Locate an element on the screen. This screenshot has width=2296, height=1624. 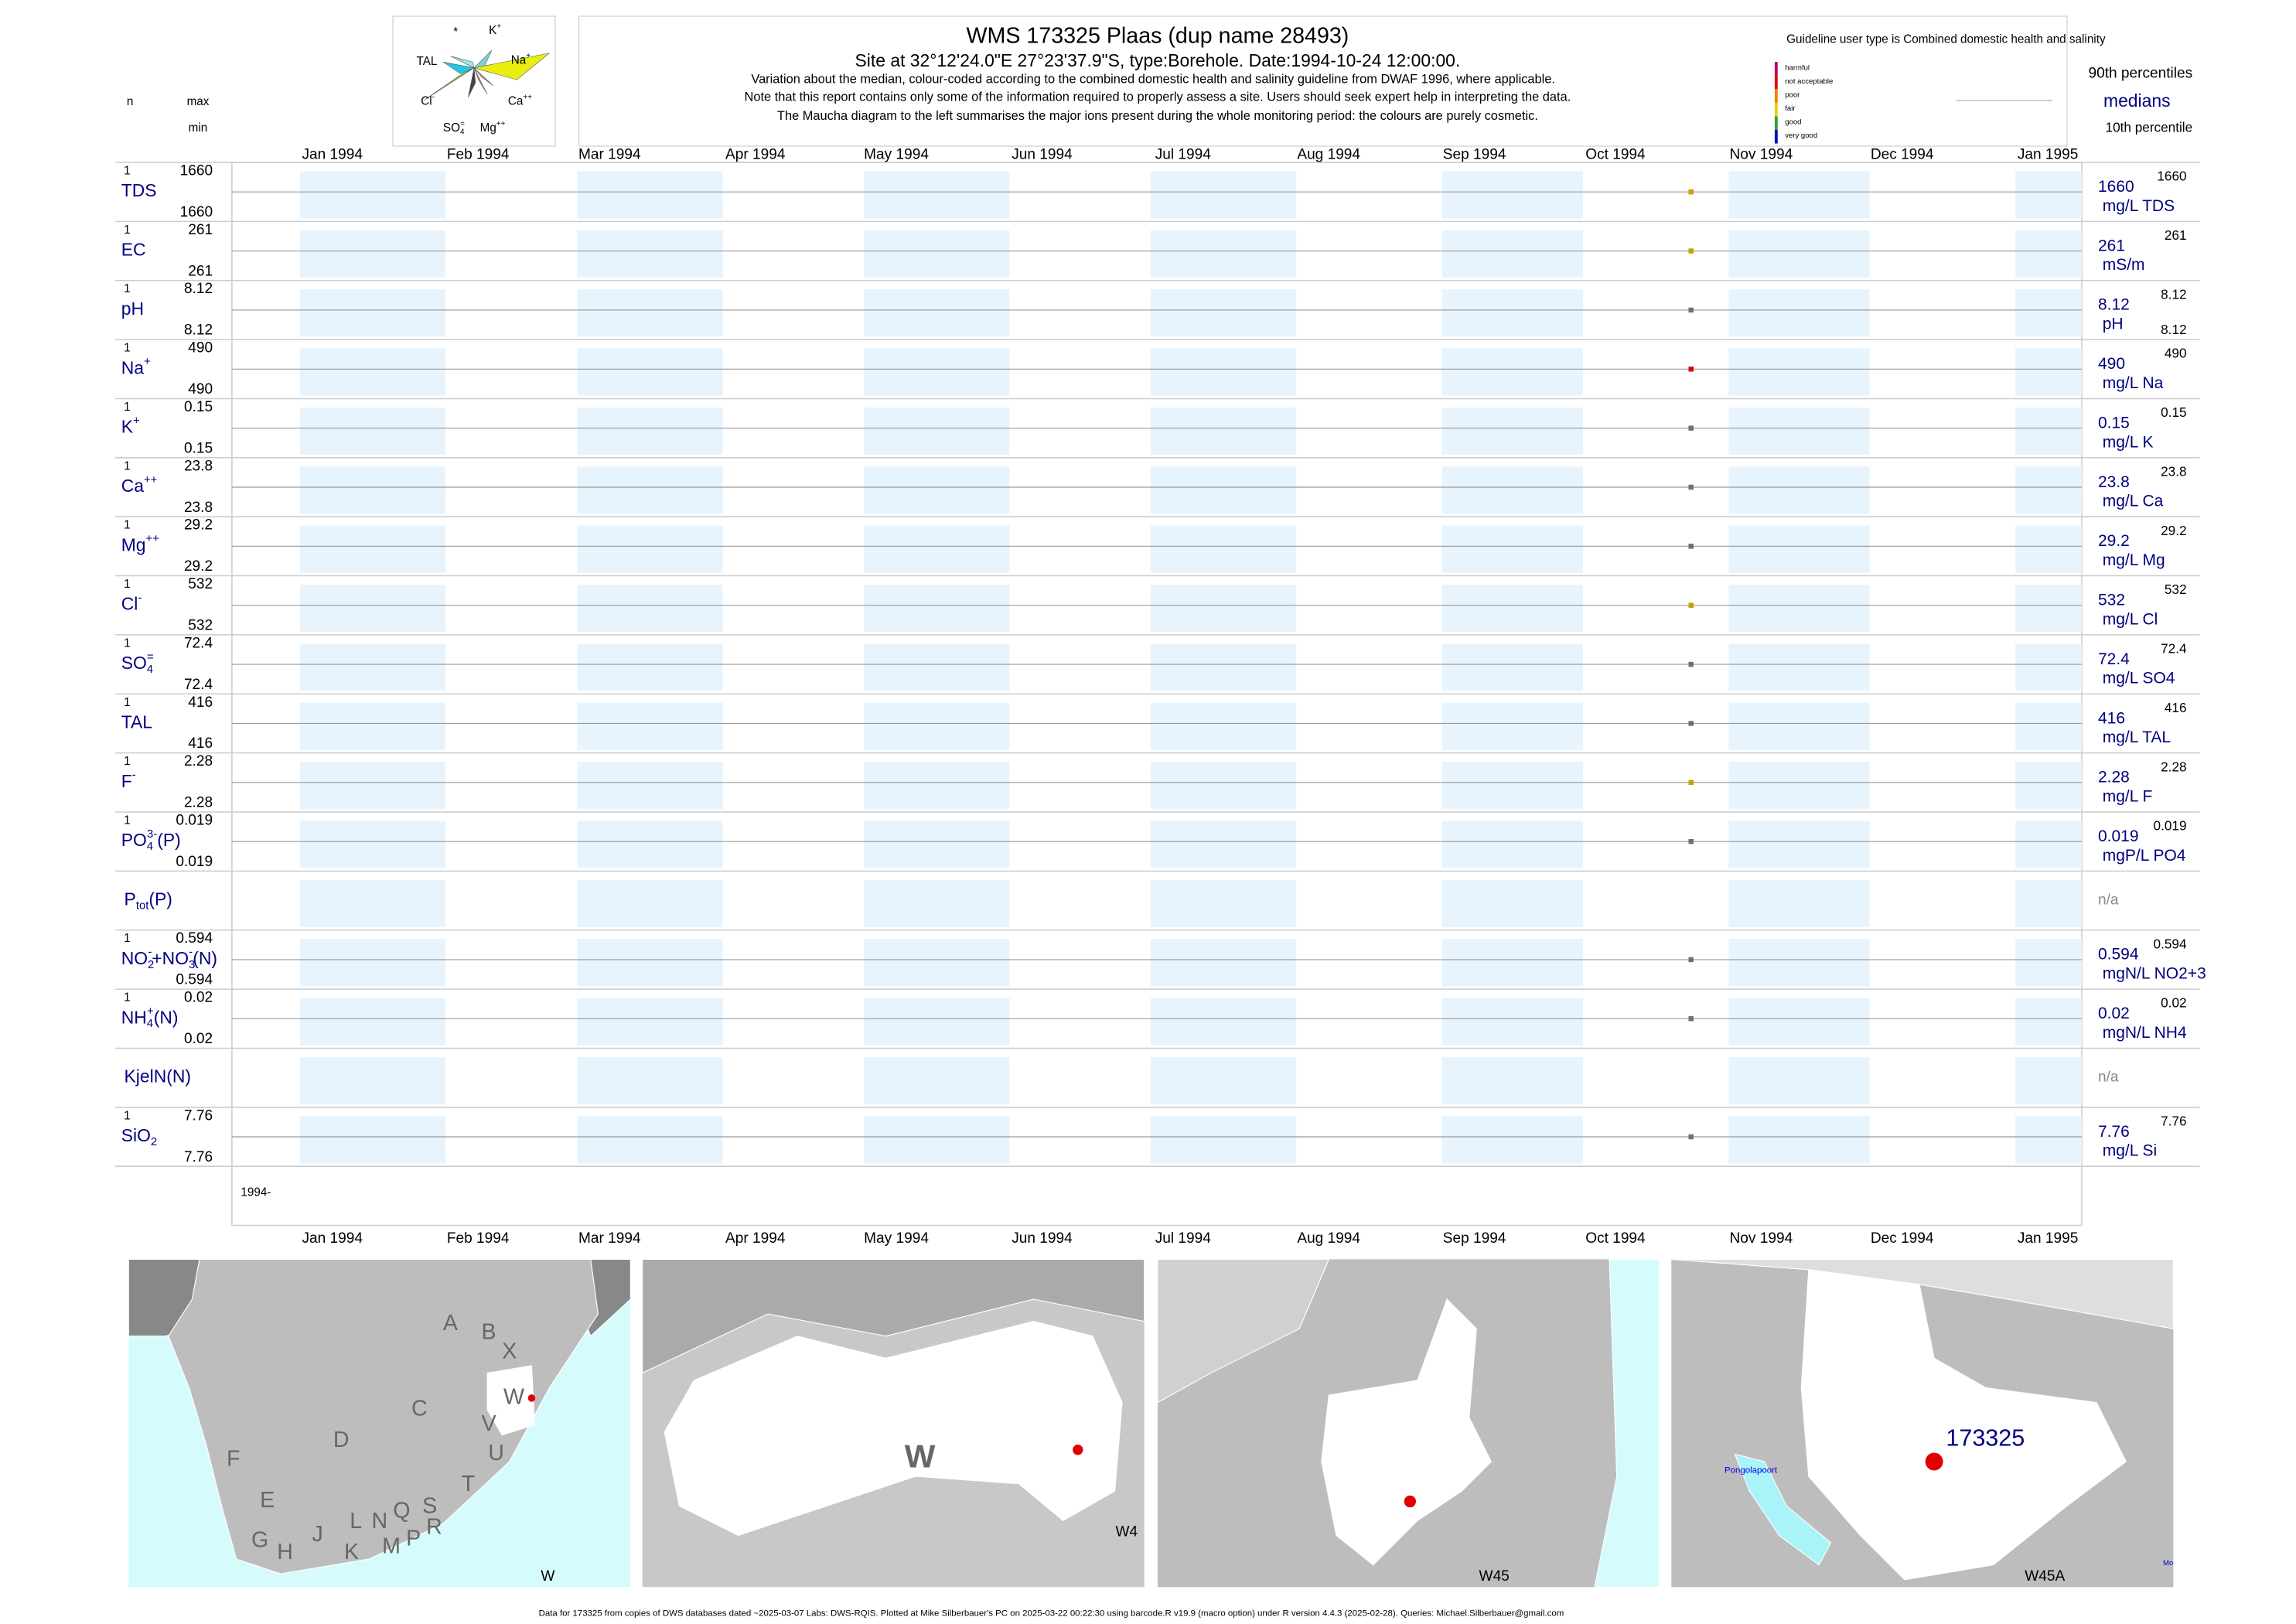
sample-date: 1994-10-24 is located at coordinates (1336, 60).